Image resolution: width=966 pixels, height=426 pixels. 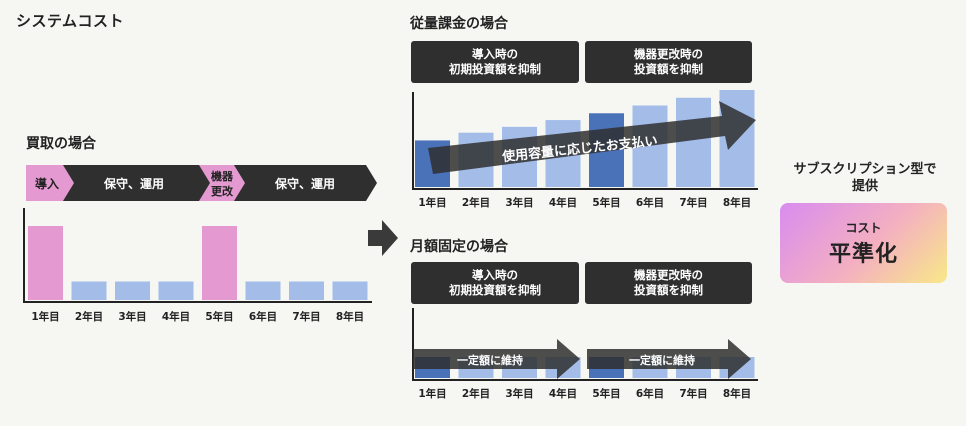 I want to click on usage-tick-label-5: 5年目, so click(x=606, y=202).